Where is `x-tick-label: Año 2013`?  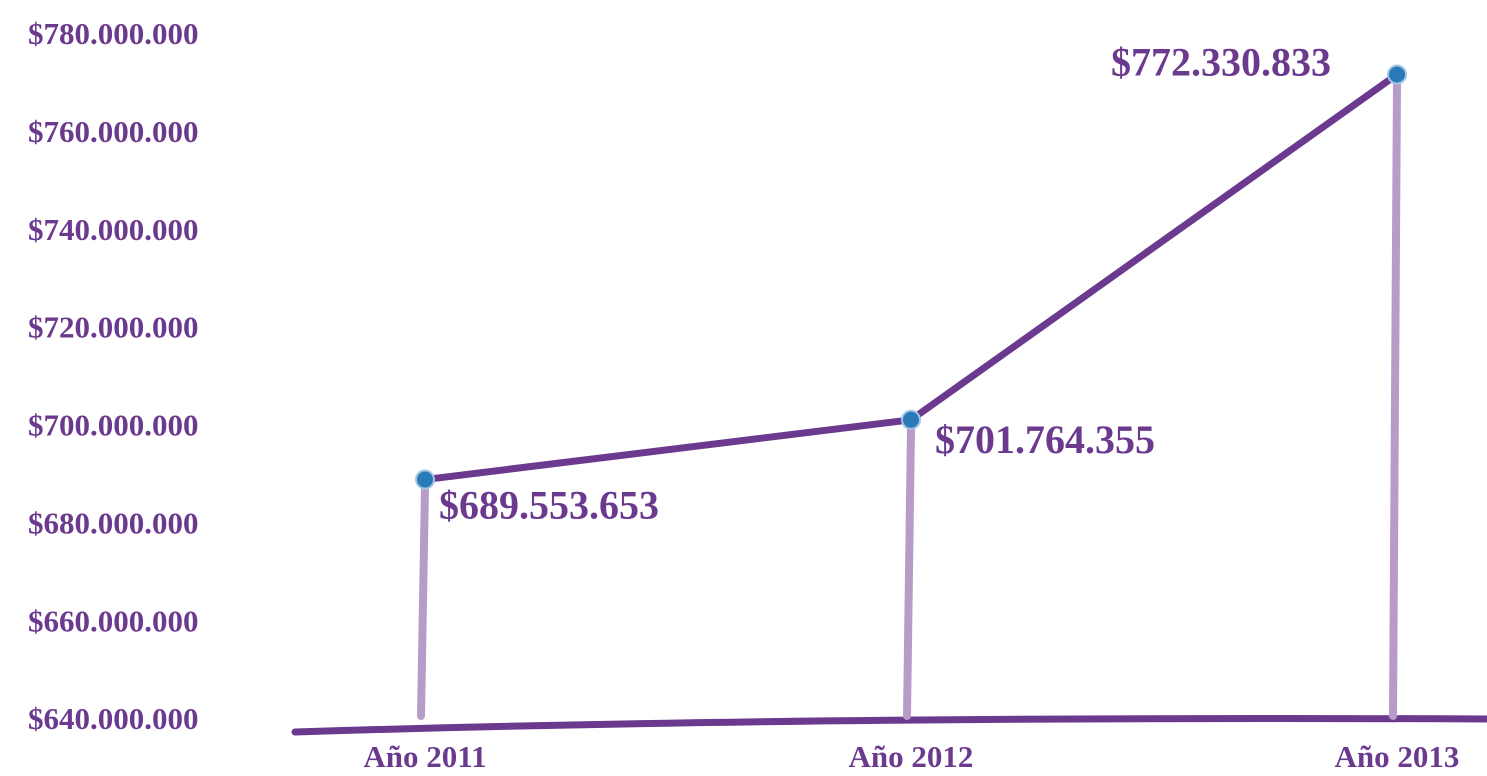
x-tick-label: Año 2013 is located at coordinates (1397, 756).